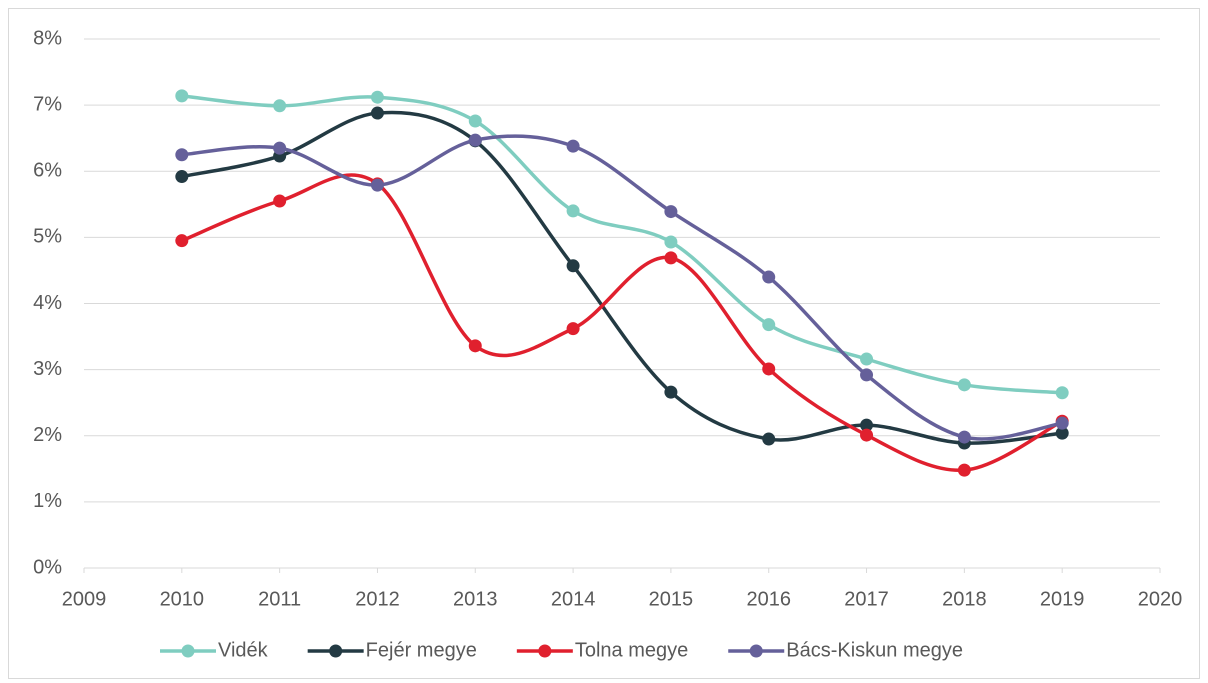  I want to click on x-tick-label: 2010, so click(182, 599).